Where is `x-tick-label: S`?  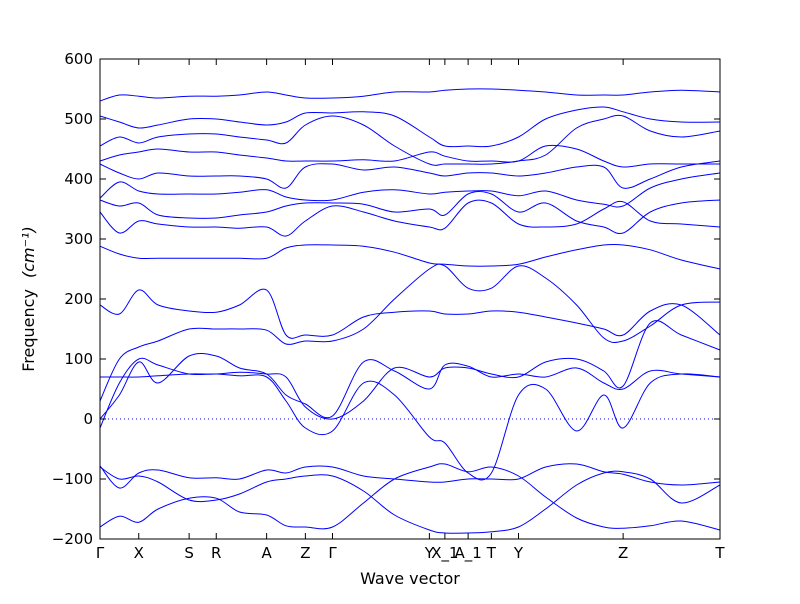 x-tick-label: S is located at coordinates (189, 553).